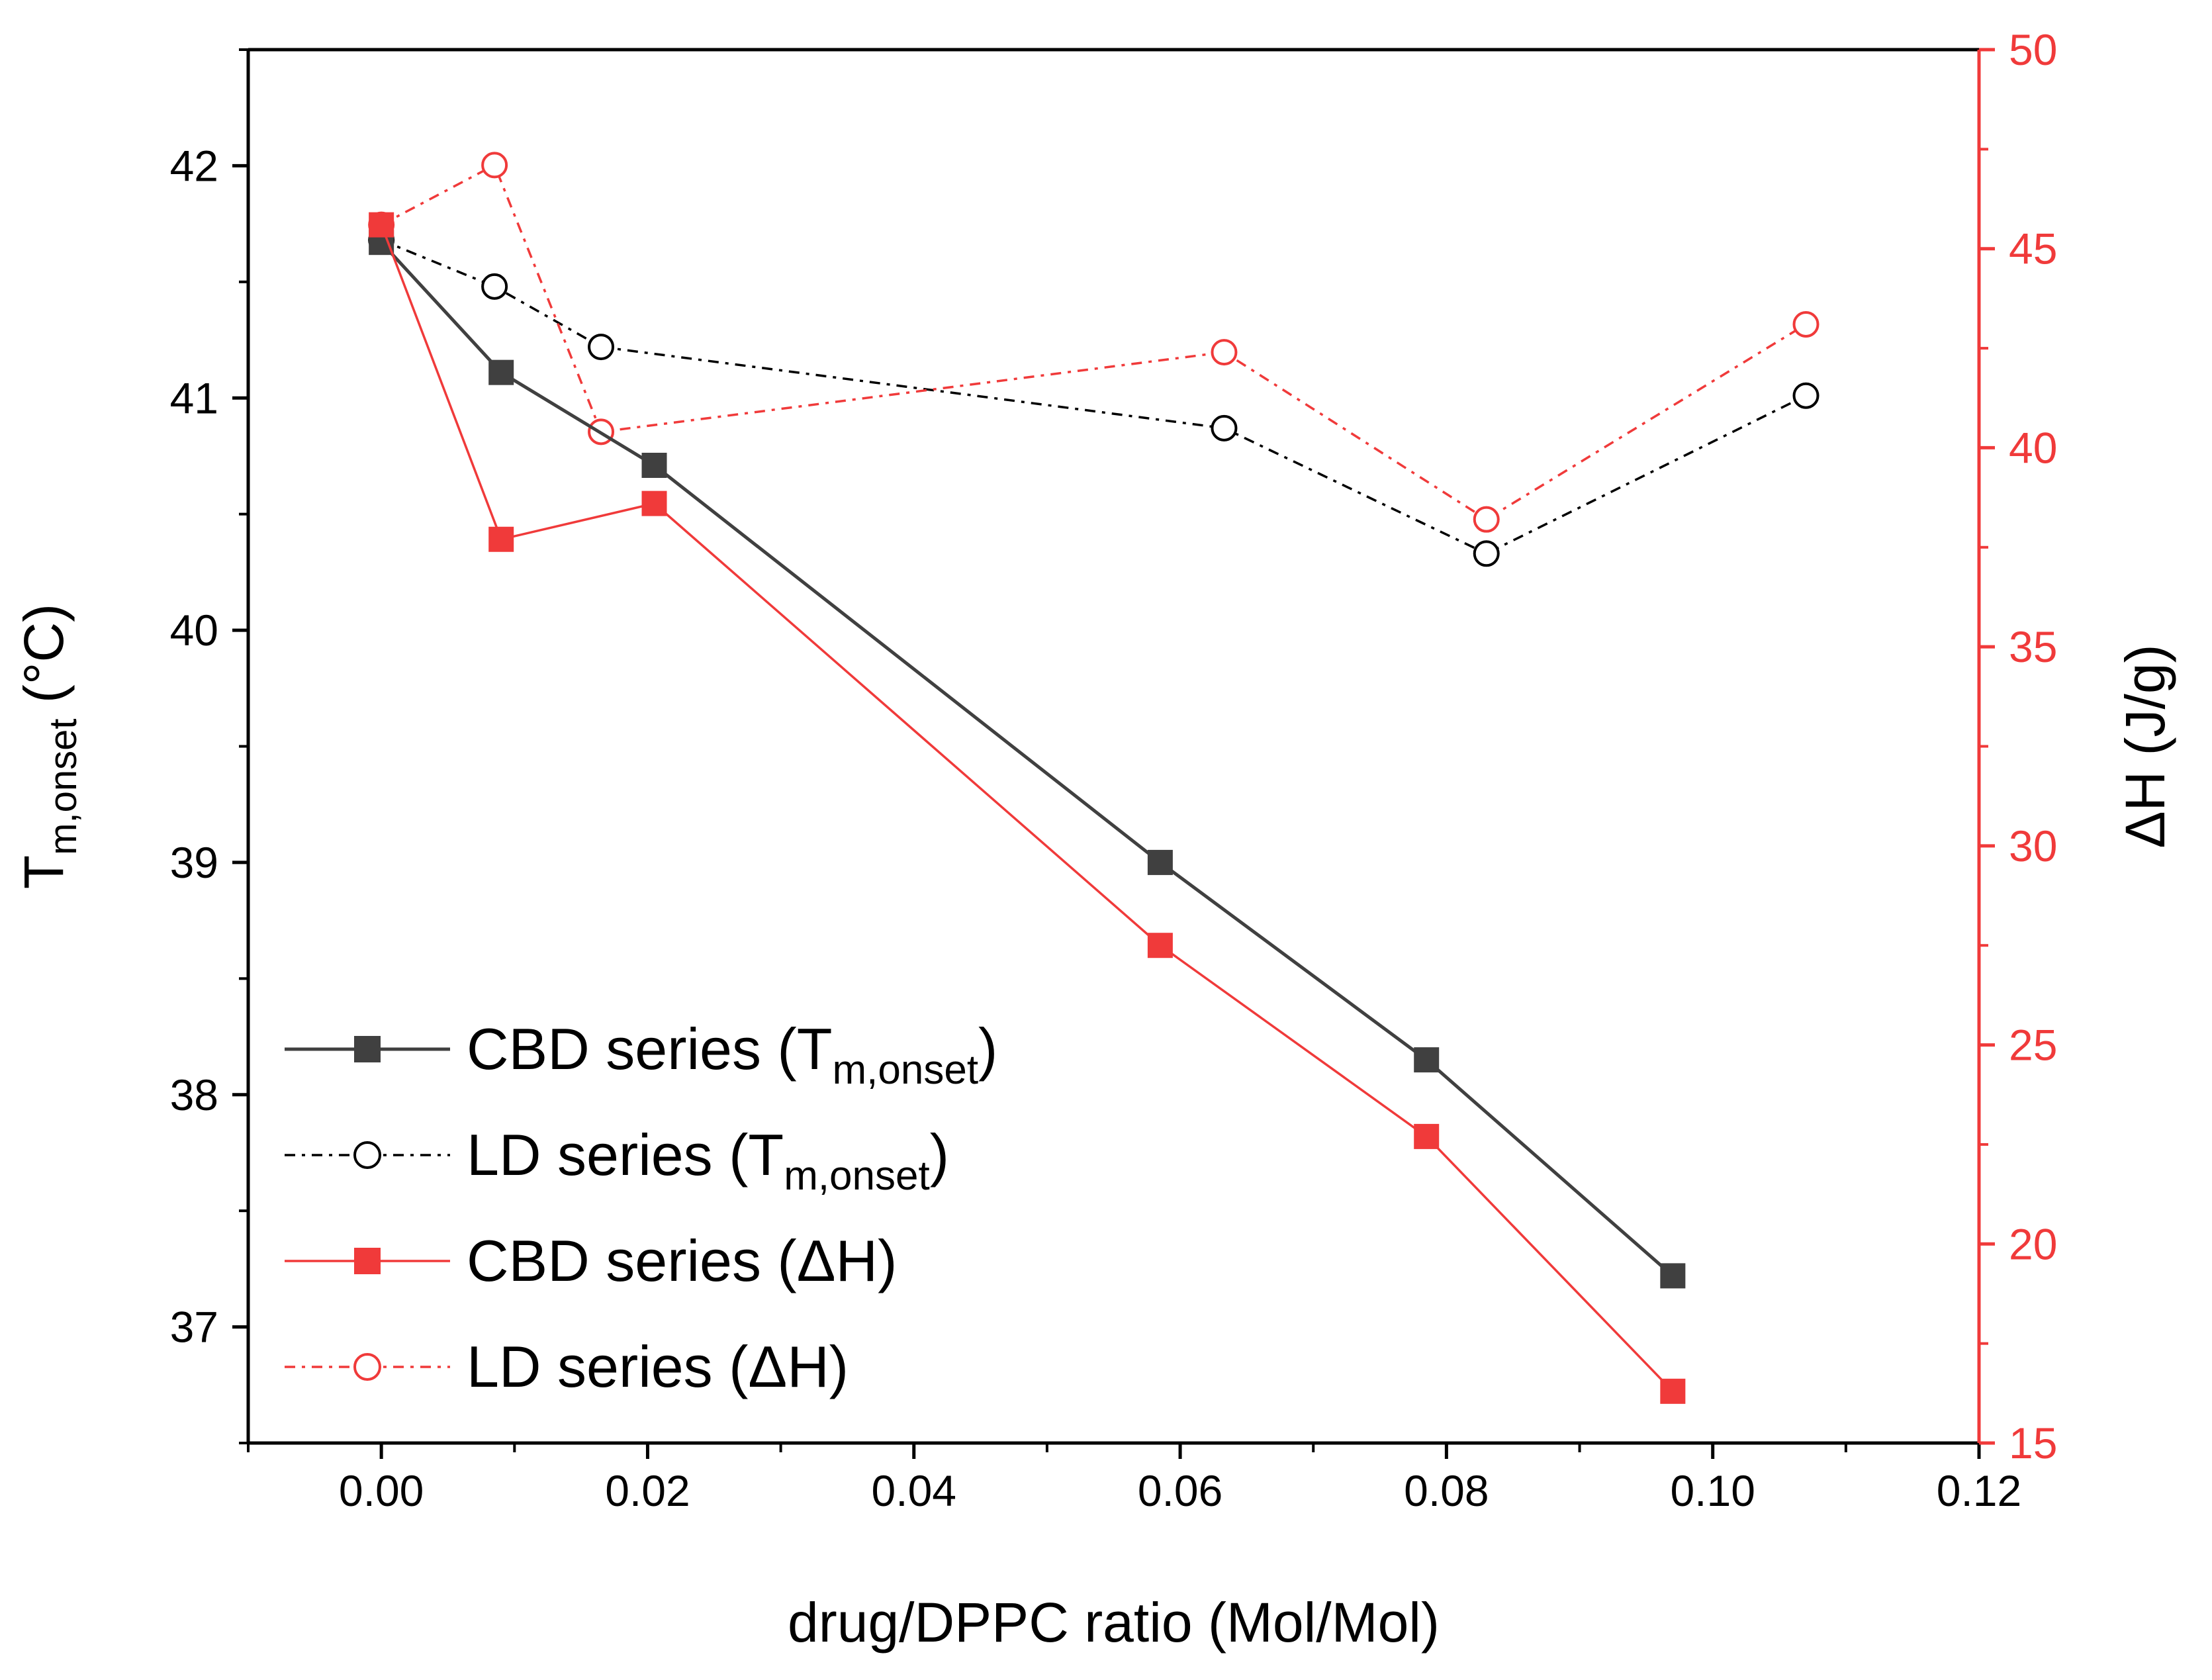  Describe the element at coordinates (44, 661) in the screenshot. I see `y-left-title-unit: (°C)` at that location.